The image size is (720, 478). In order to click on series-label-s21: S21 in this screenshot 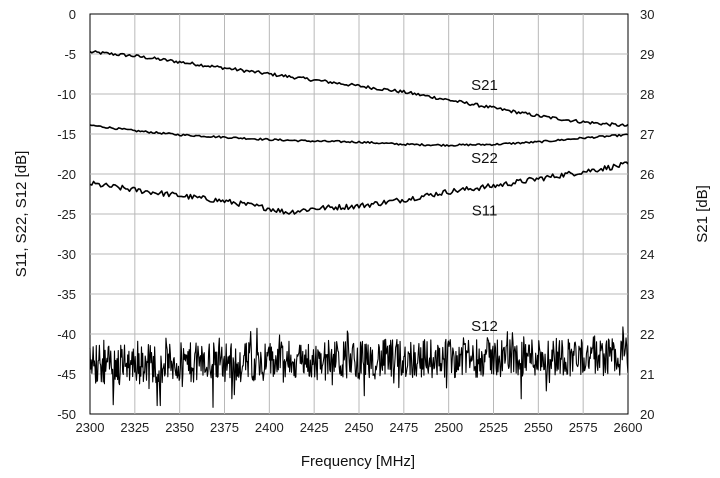, I will do `click(484, 85)`.